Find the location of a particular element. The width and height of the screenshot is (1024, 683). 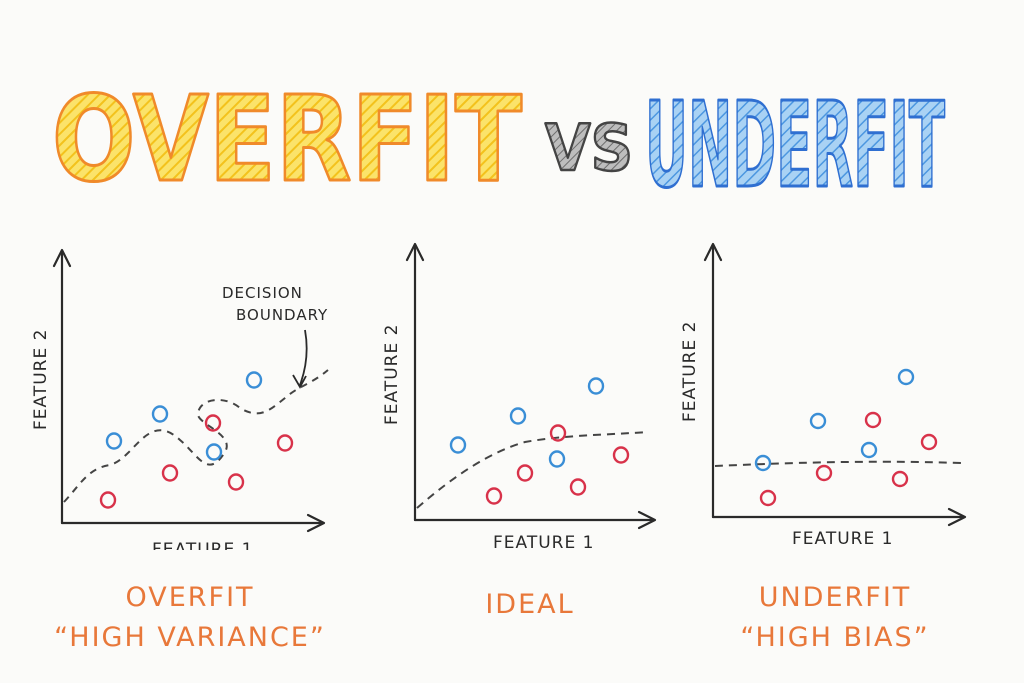

overfit-caption: OVERFIT “HIGH VARIANCE” is located at coordinates (190, 618).